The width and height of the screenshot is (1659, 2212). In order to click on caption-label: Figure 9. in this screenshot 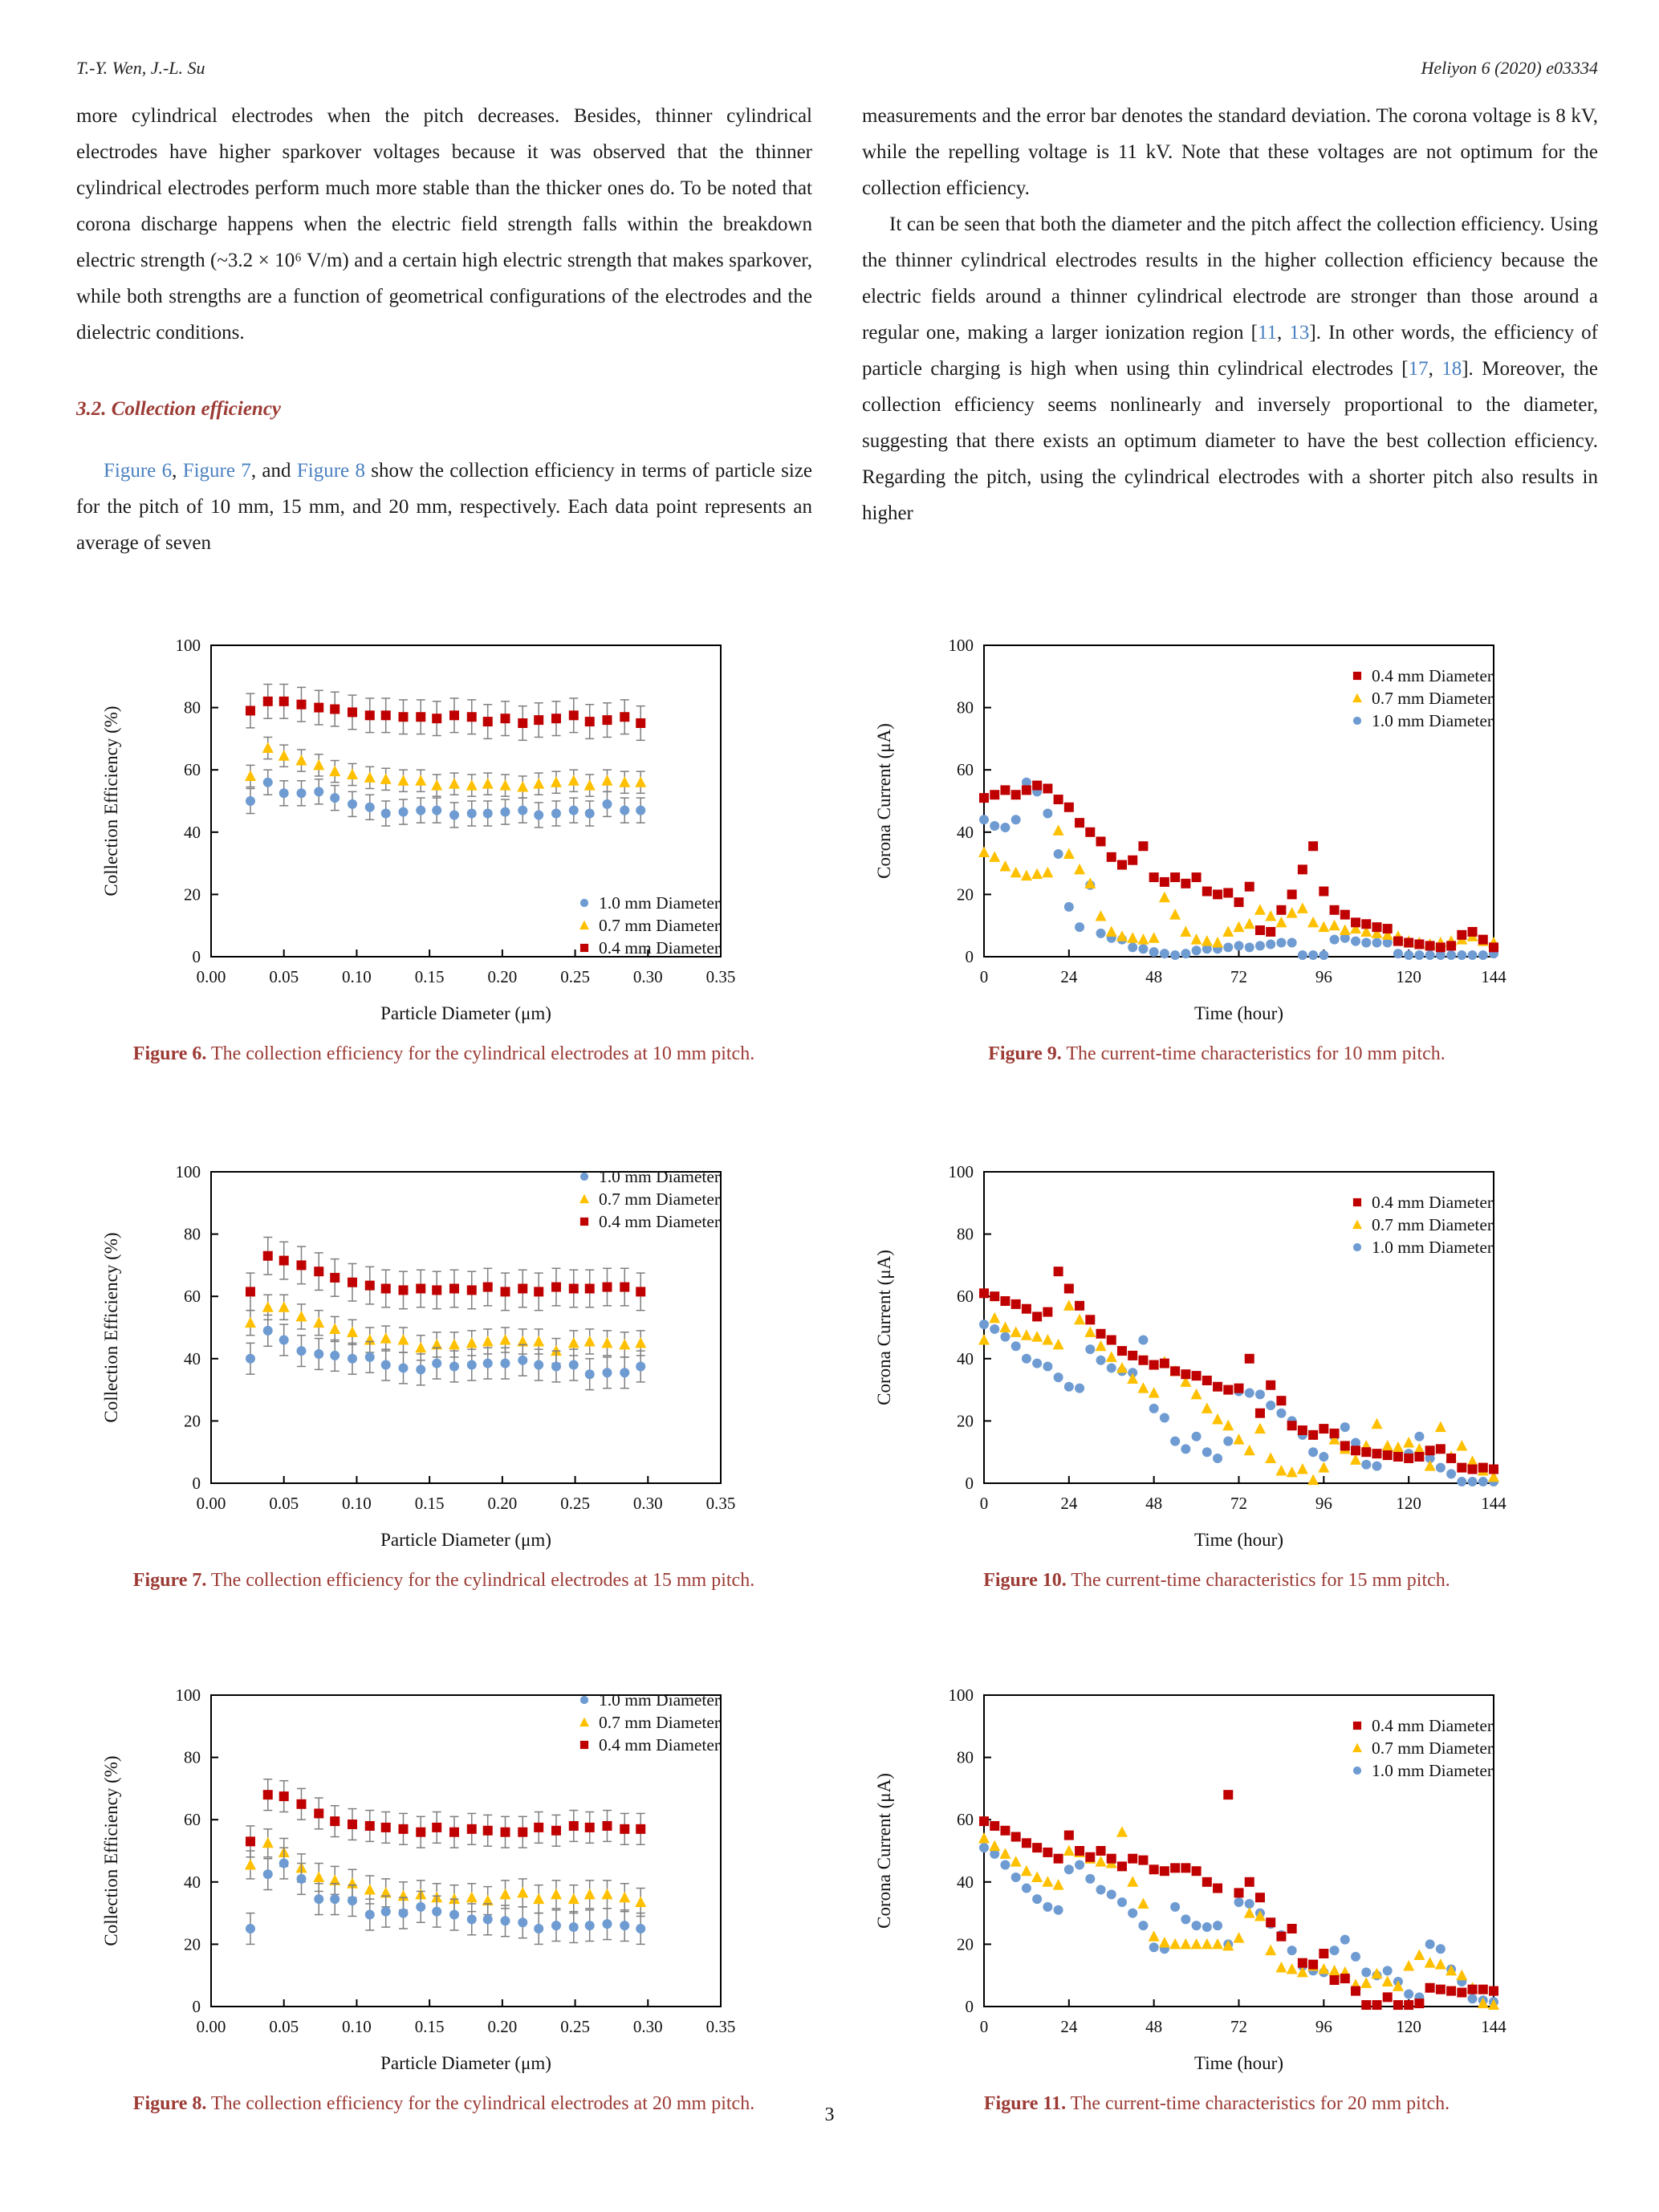, I will do `click(1025, 1053)`.